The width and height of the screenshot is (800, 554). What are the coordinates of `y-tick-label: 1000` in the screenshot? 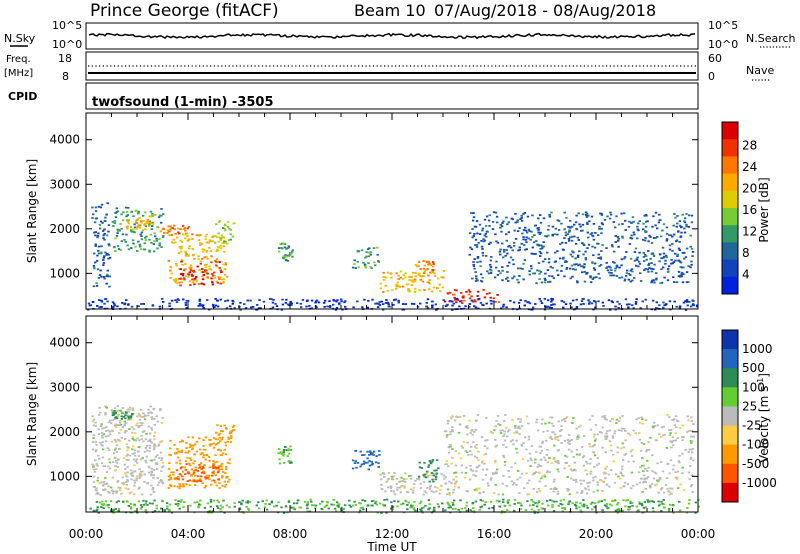 It's located at (64, 476).